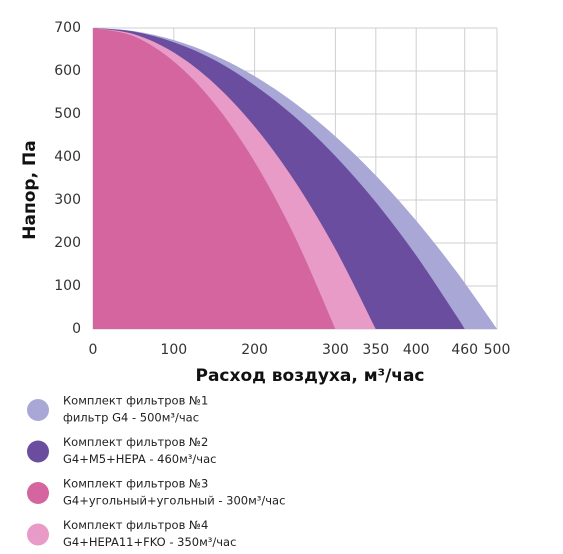 This screenshot has height=554, width=563. What do you see at coordinates (76, 329) in the screenshot?
I see `y-tick-label: 0` at bounding box center [76, 329].